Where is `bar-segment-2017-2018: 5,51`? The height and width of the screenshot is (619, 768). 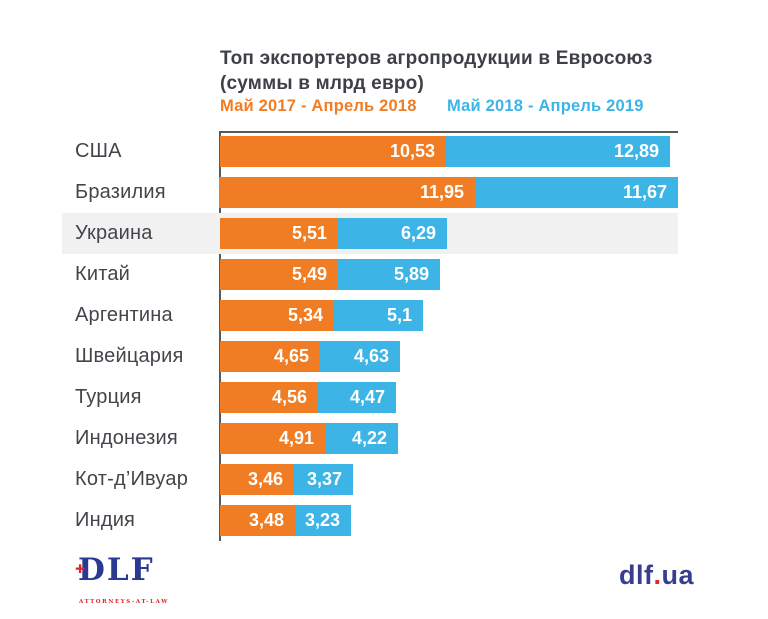 bar-segment-2017-2018: 5,51 is located at coordinates (279, 233).